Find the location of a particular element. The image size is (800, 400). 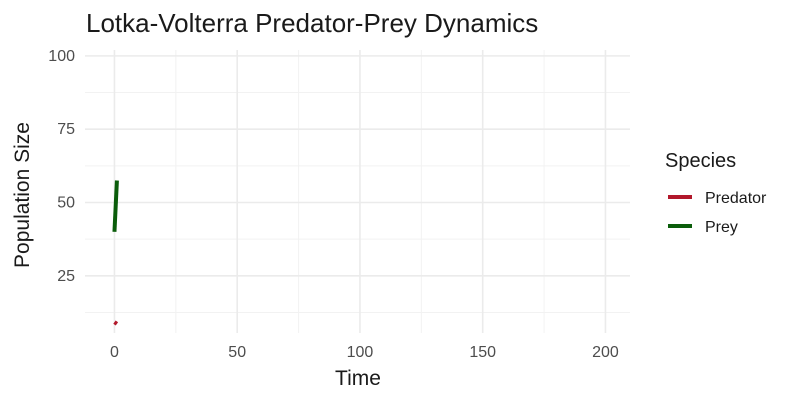

x-axis-tick-labels: 0 50 100 150 200 is located at coordinates (364, 352).